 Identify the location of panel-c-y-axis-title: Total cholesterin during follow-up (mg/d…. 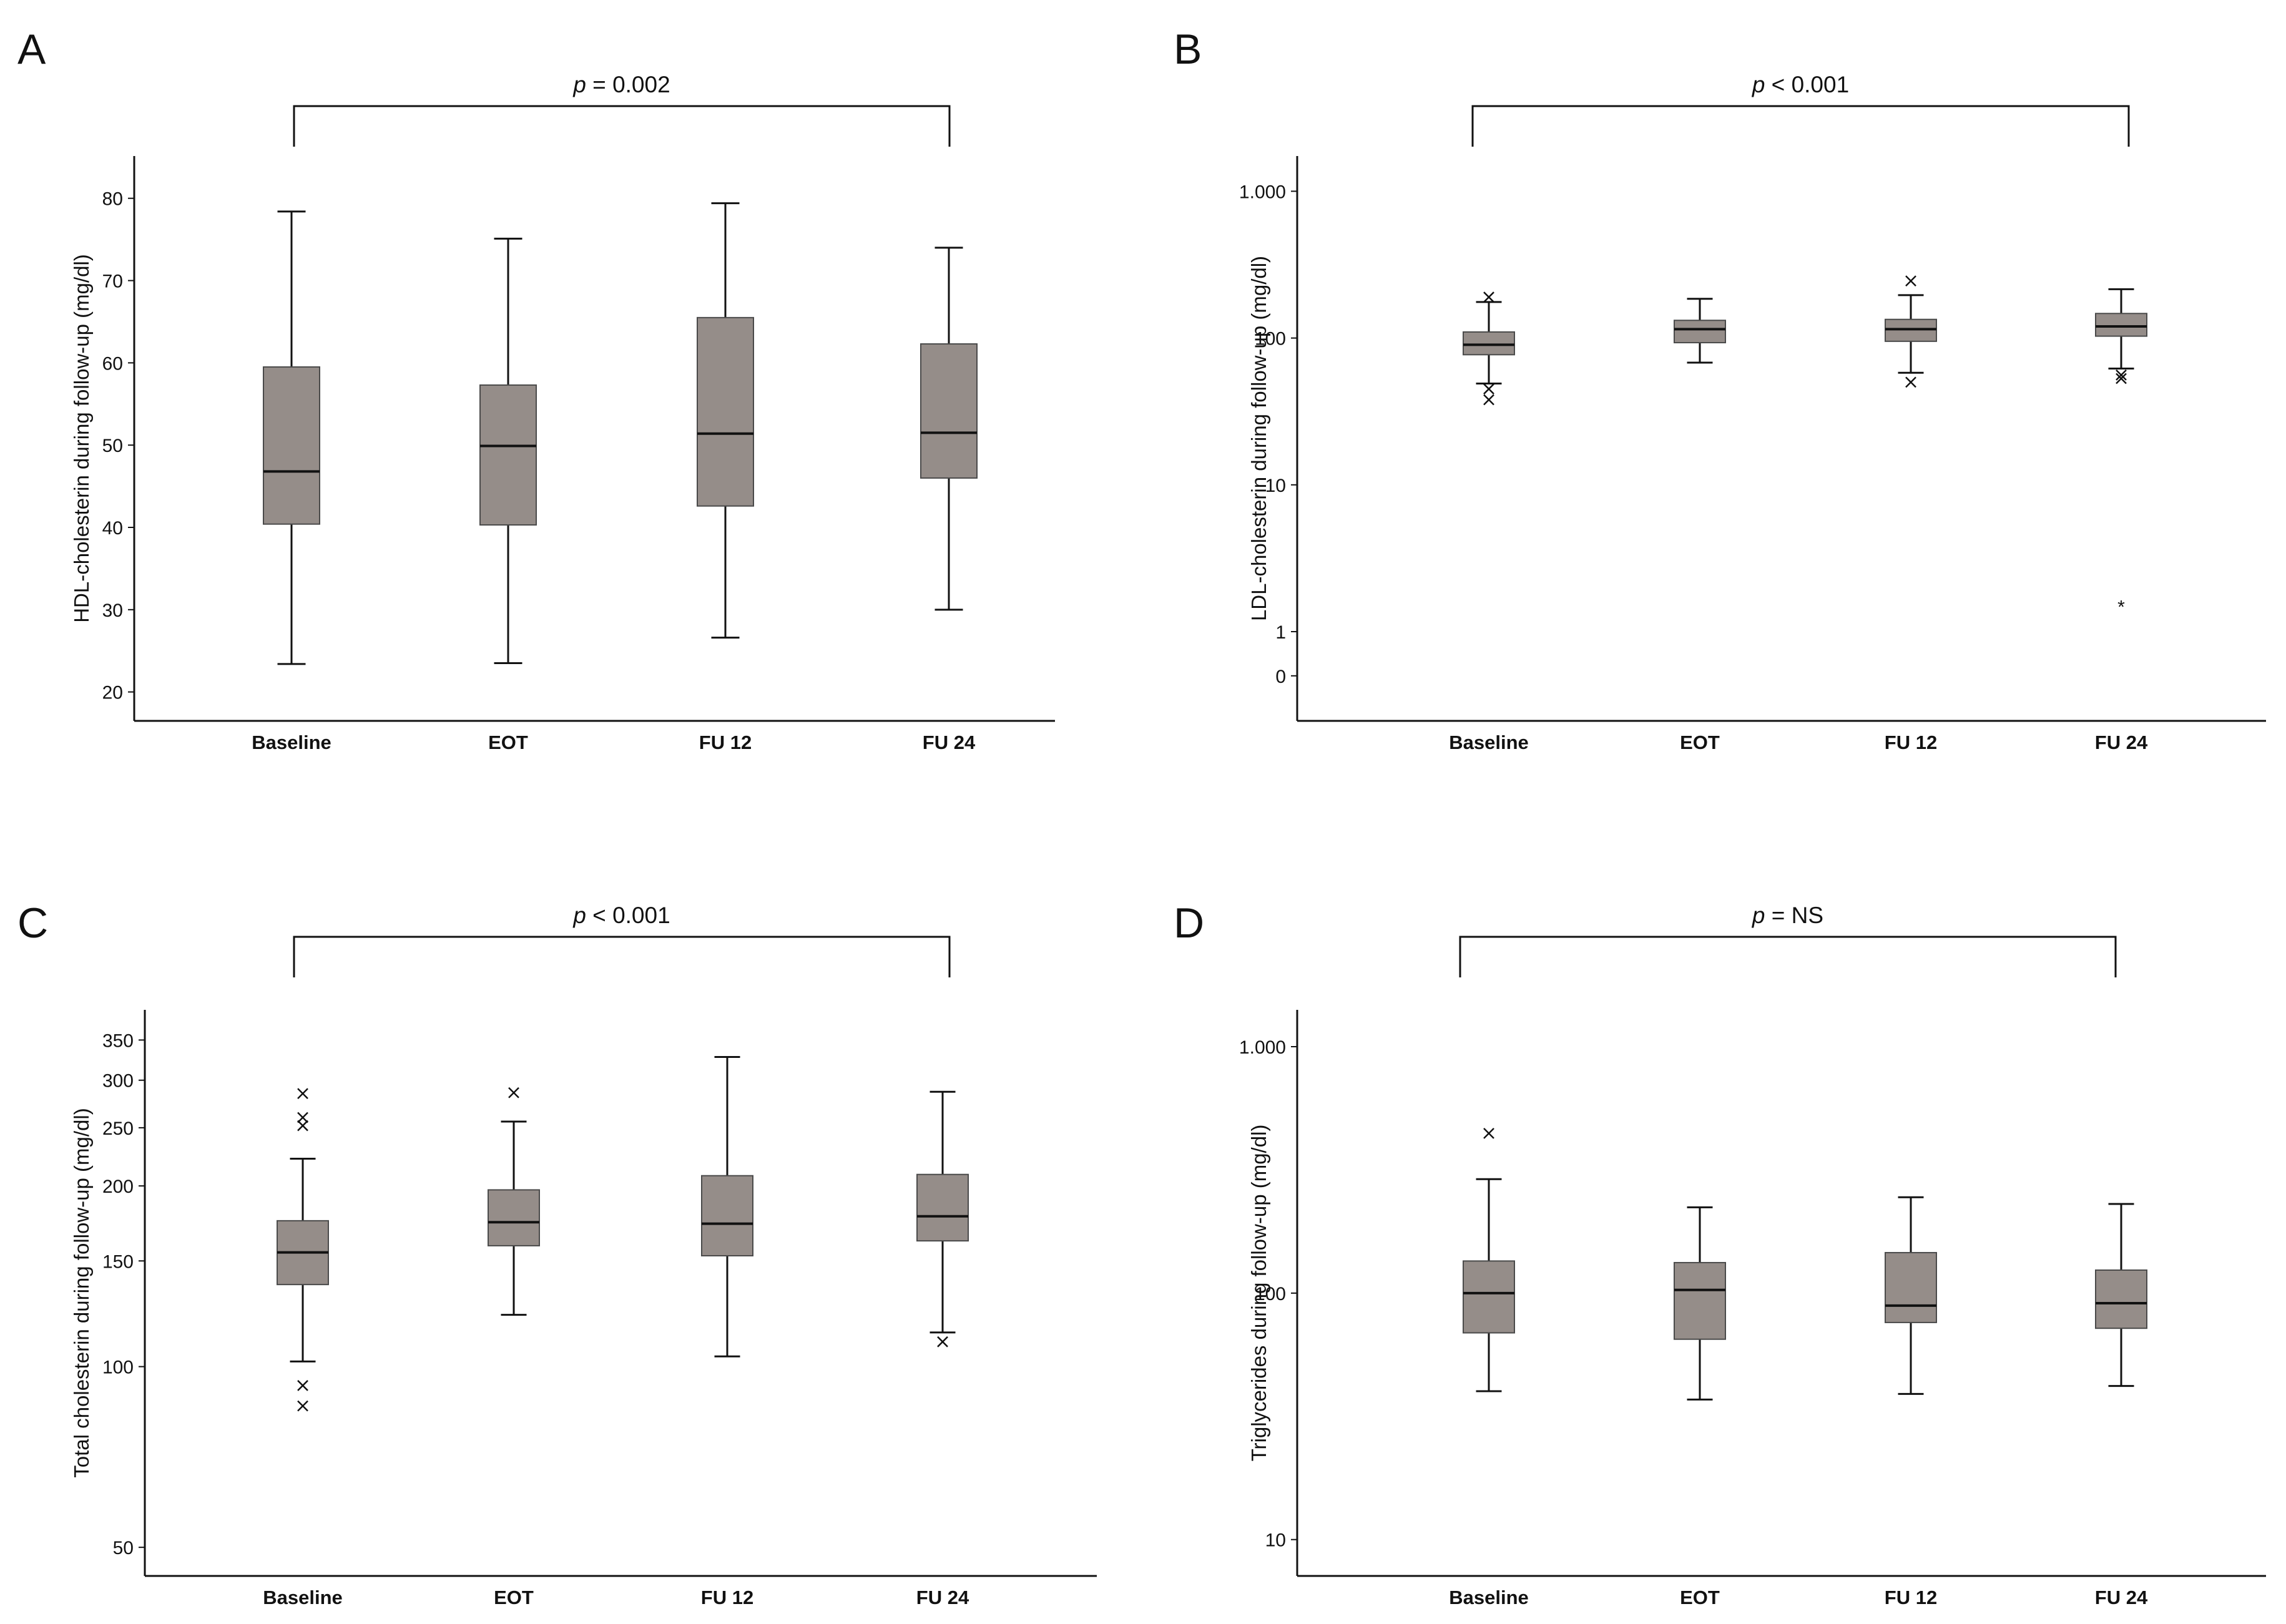
(81, 1293).